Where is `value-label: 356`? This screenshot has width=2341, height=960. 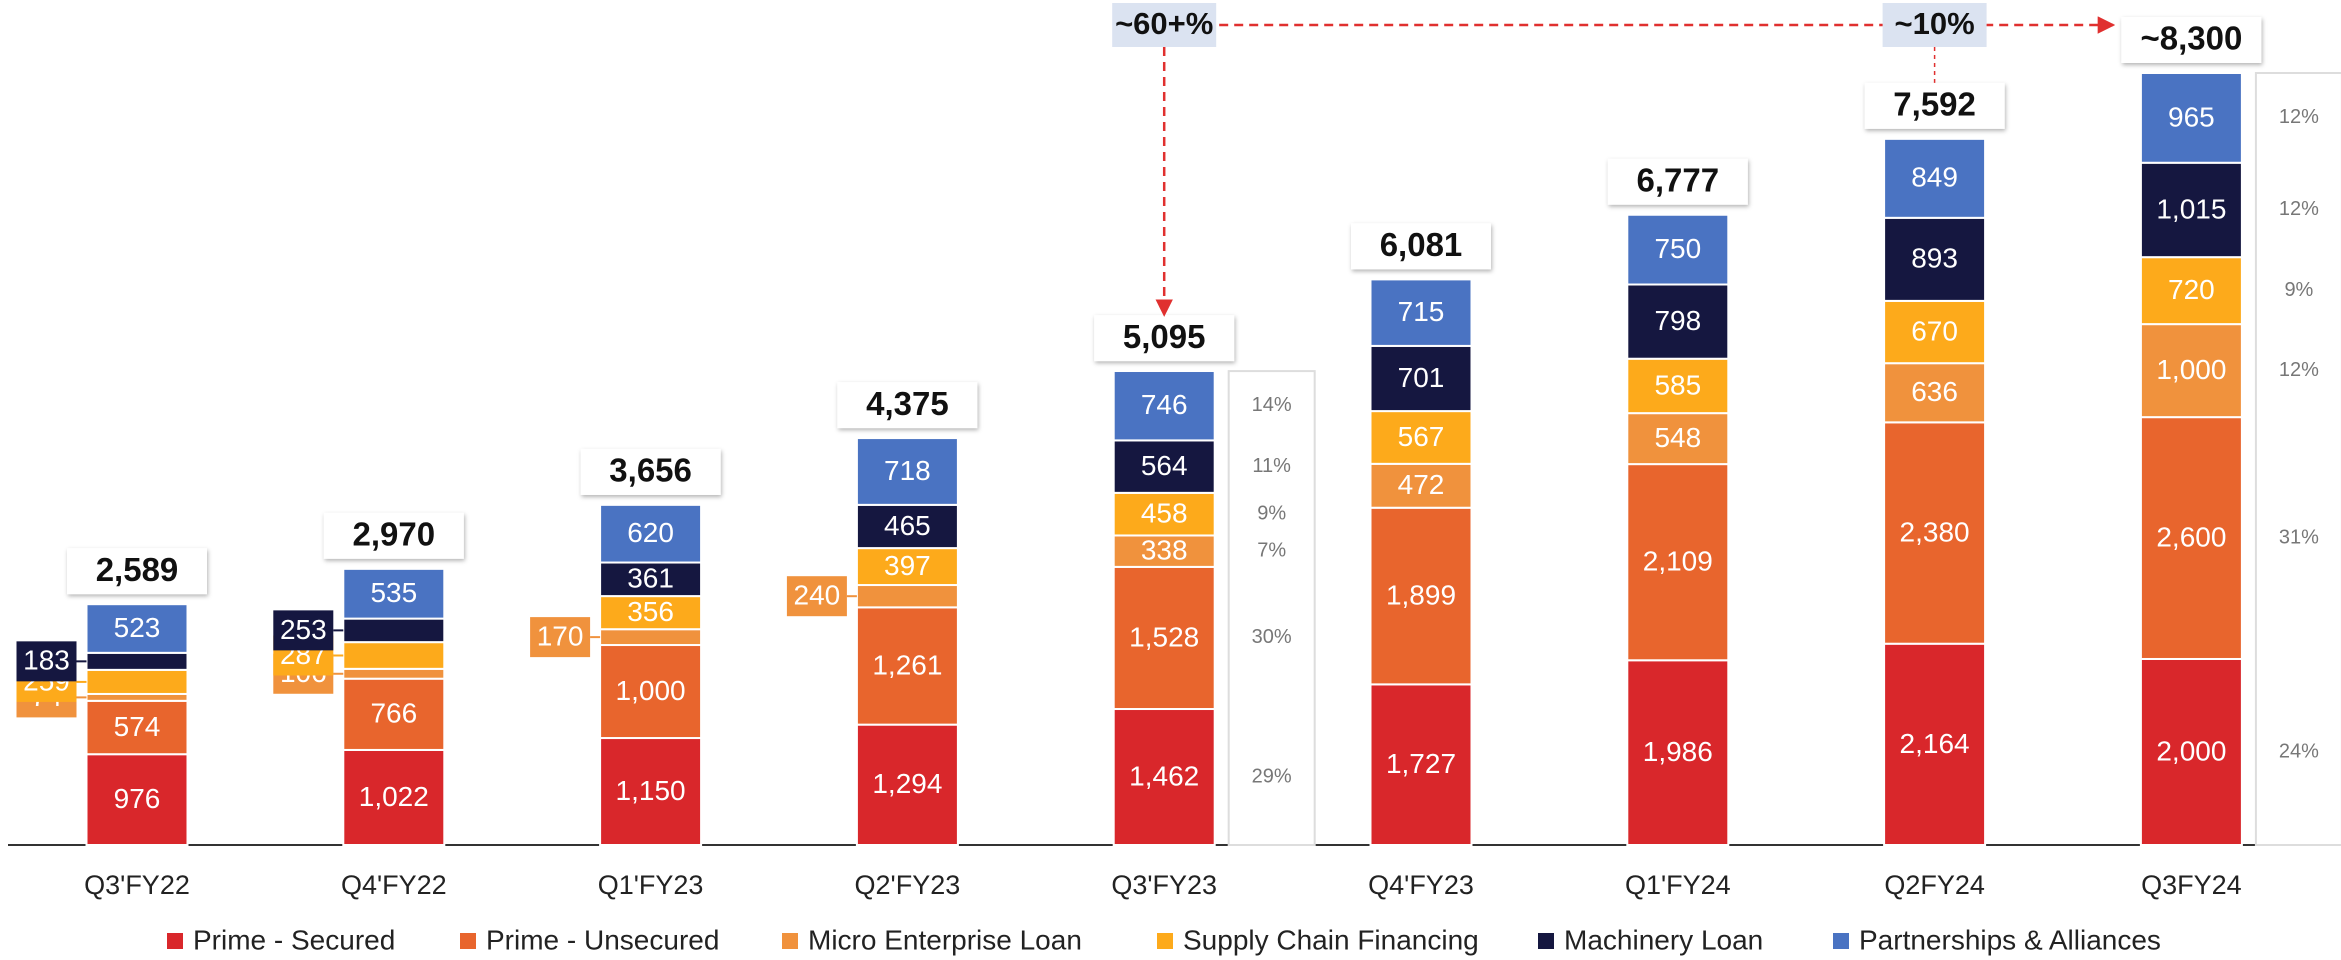 value-label: 356 is located at coordinates (650, 611).